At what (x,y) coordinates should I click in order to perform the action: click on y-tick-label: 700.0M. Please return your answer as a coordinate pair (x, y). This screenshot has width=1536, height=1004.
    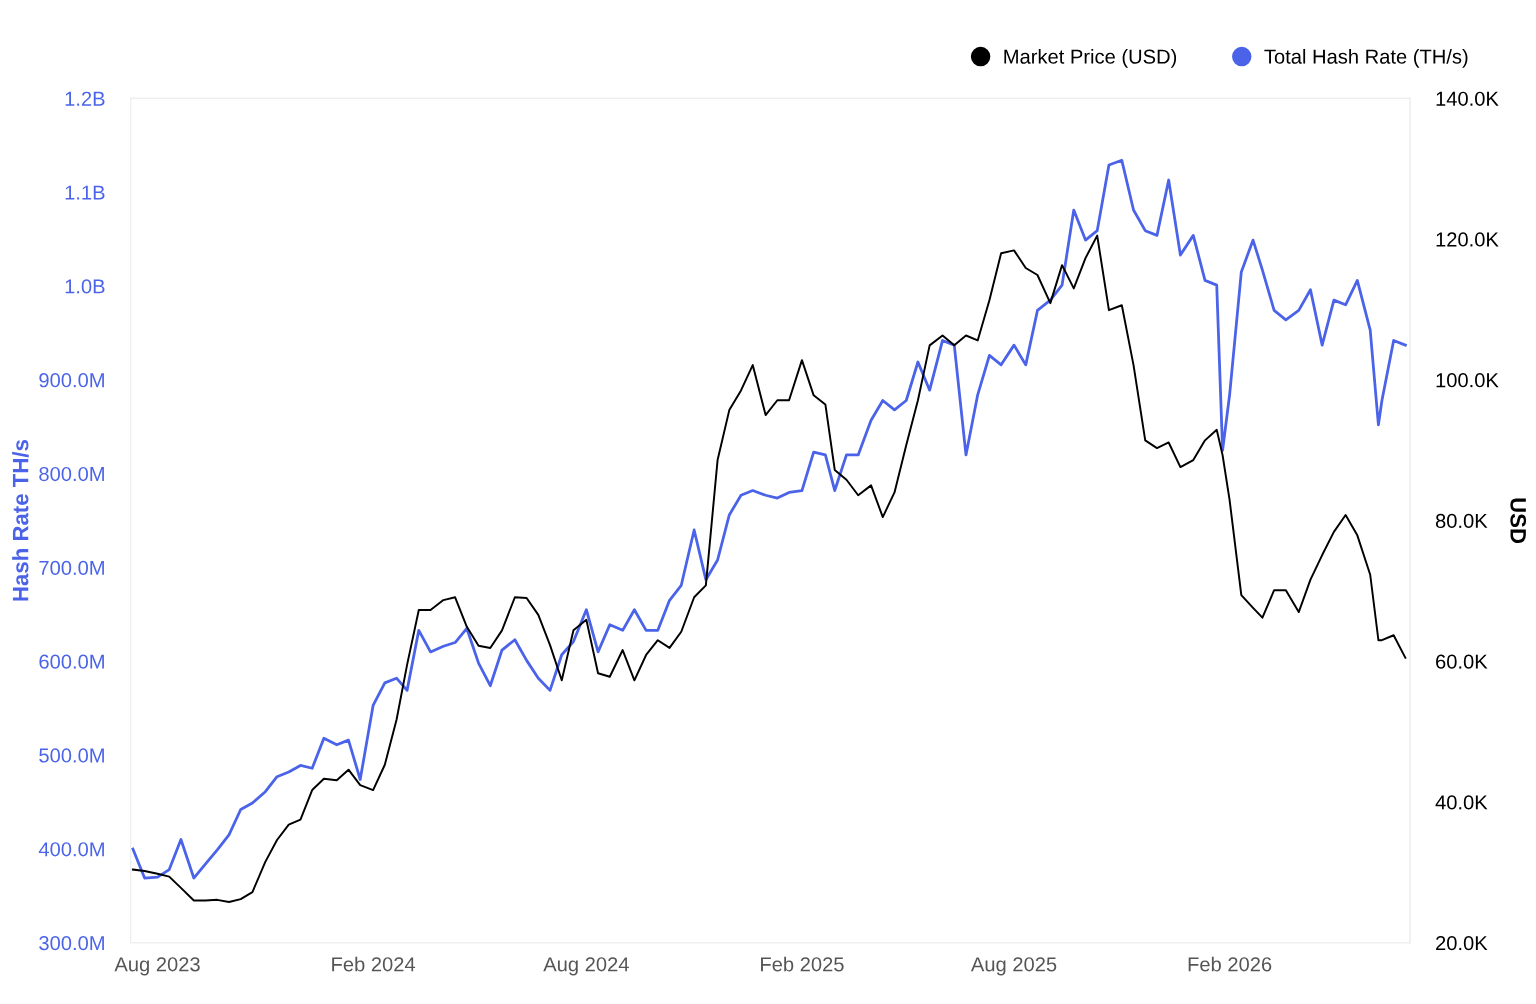
    Looking at the image, I should click on (71, 567).